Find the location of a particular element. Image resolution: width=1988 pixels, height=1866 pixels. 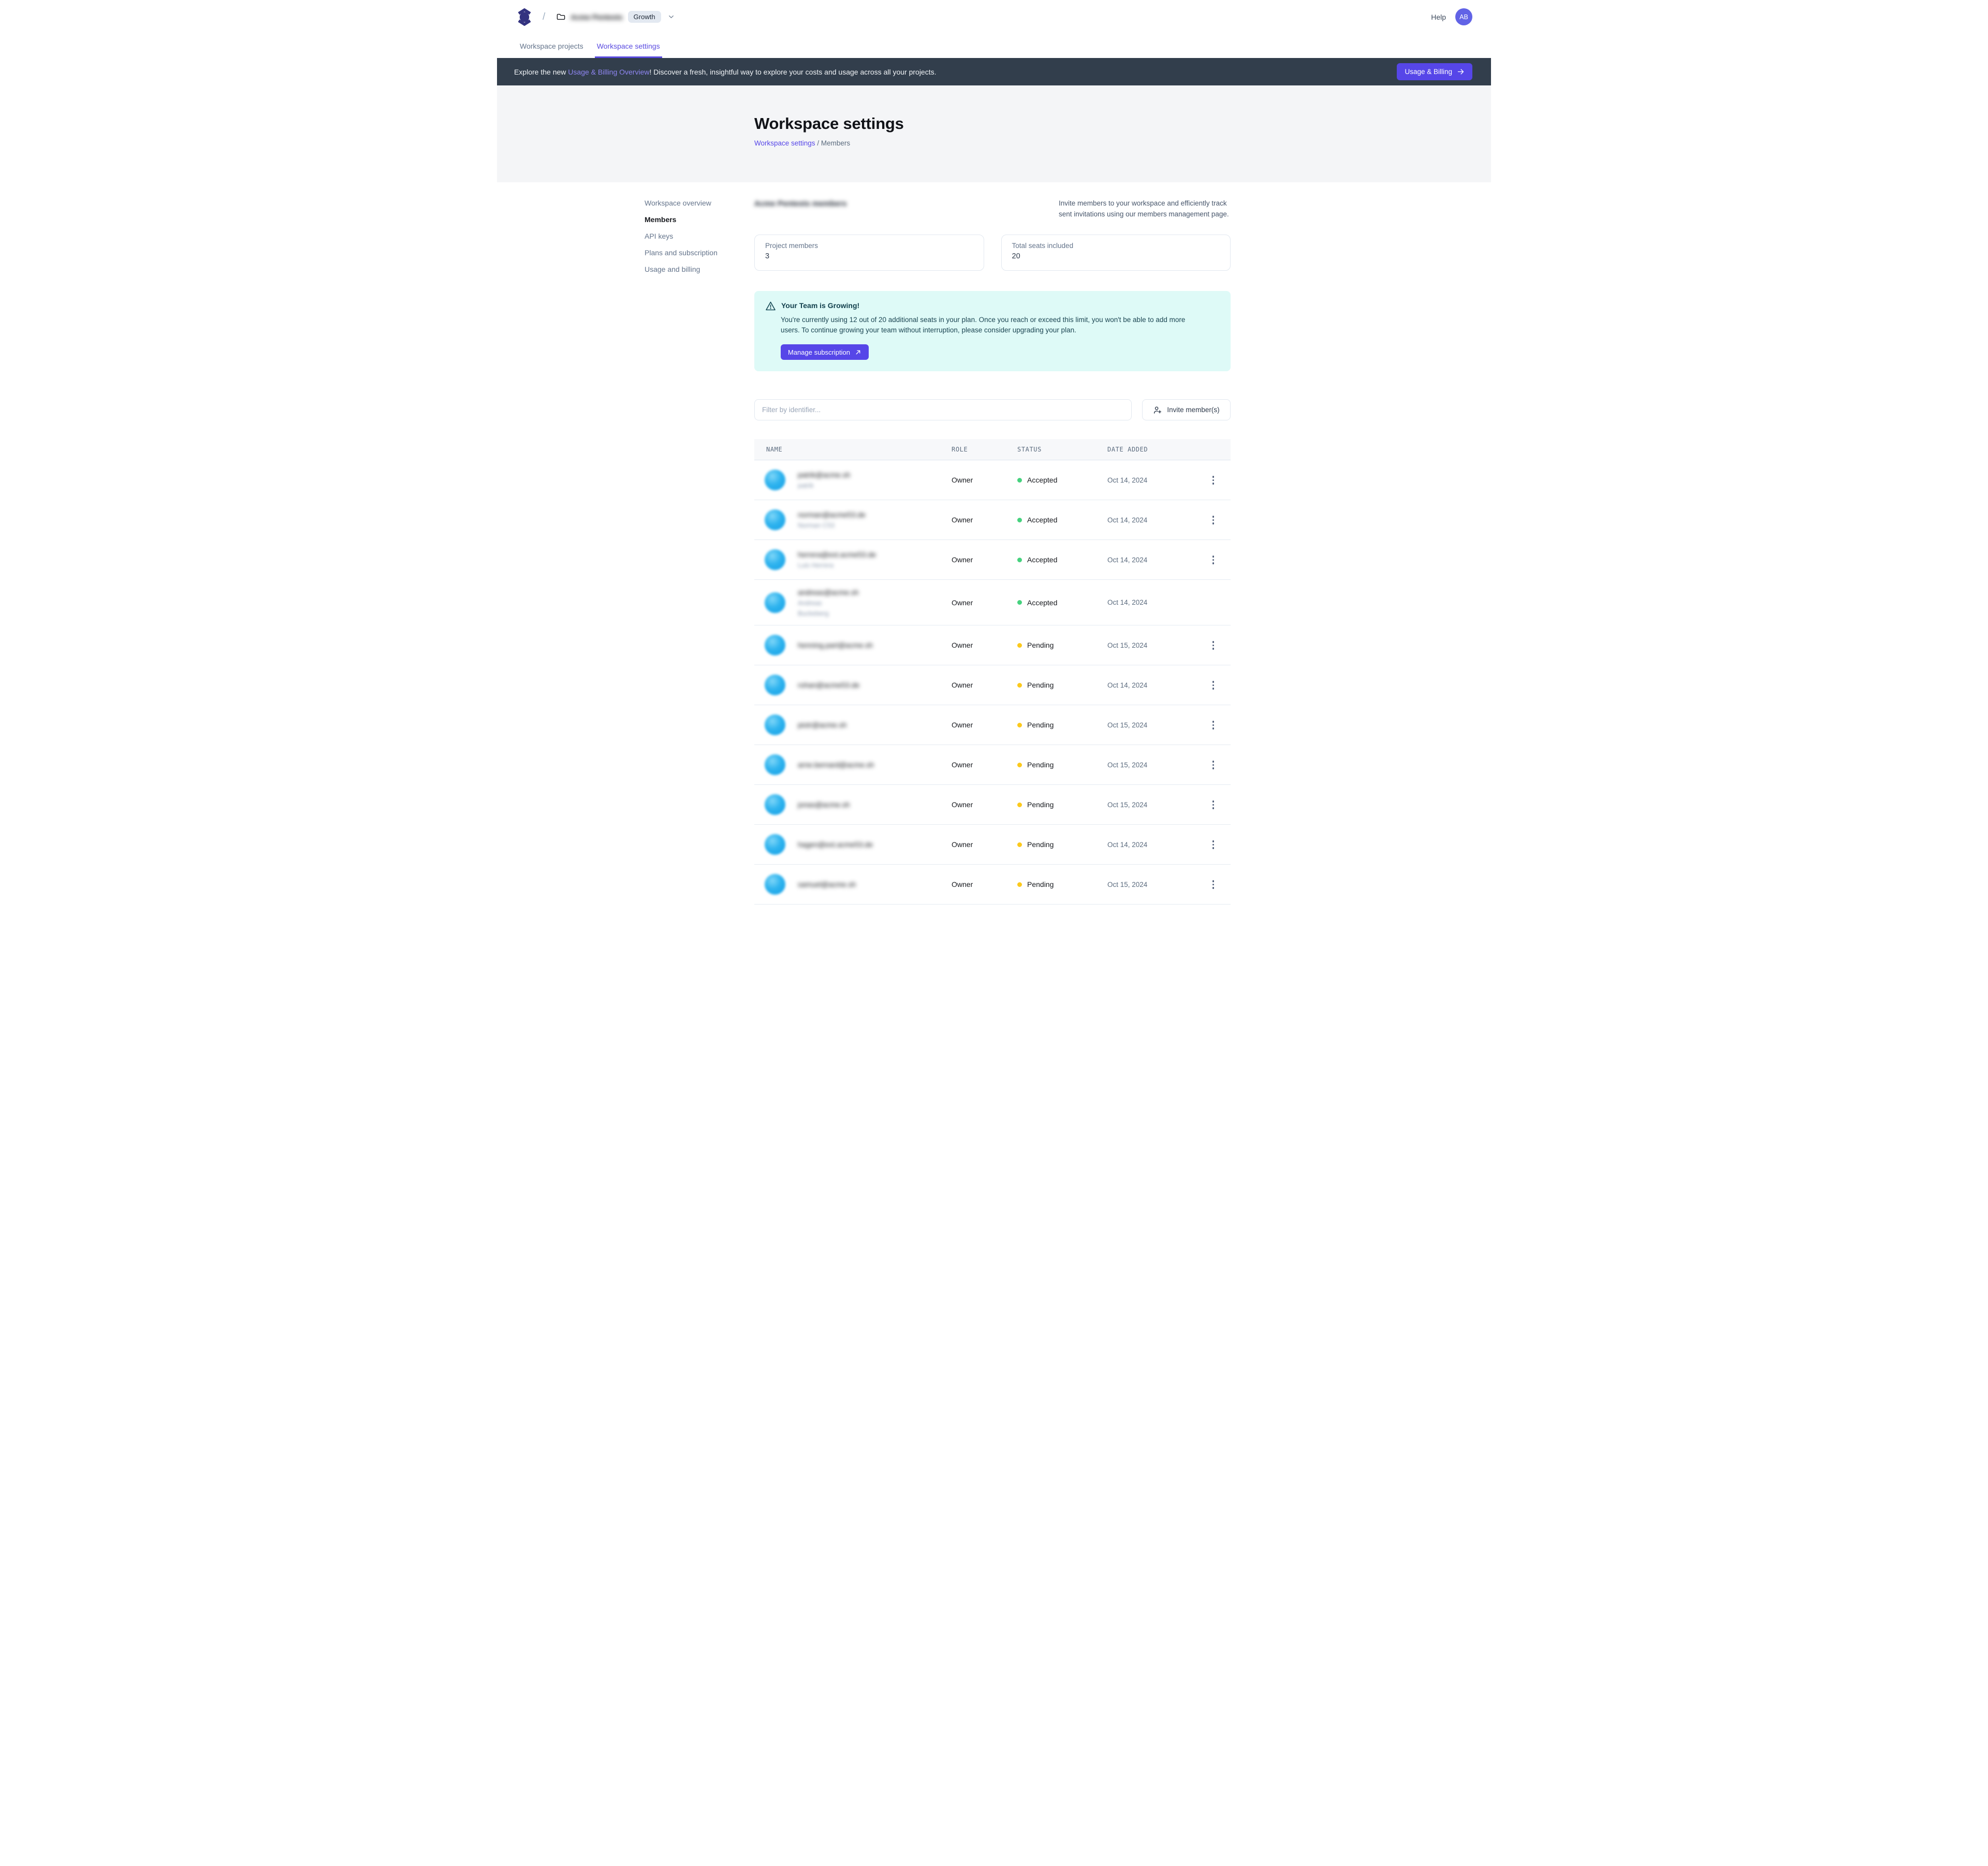

usage-billing-button: Usage & Billing is located at coordinates (1434, 71).